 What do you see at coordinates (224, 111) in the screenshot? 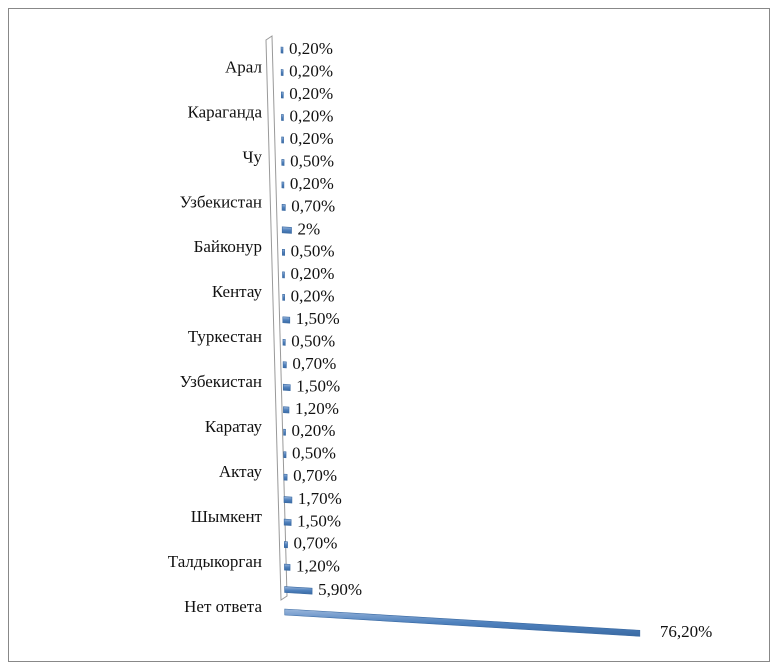
I see `category-label: Караганда` at bounding box center [224, 111].